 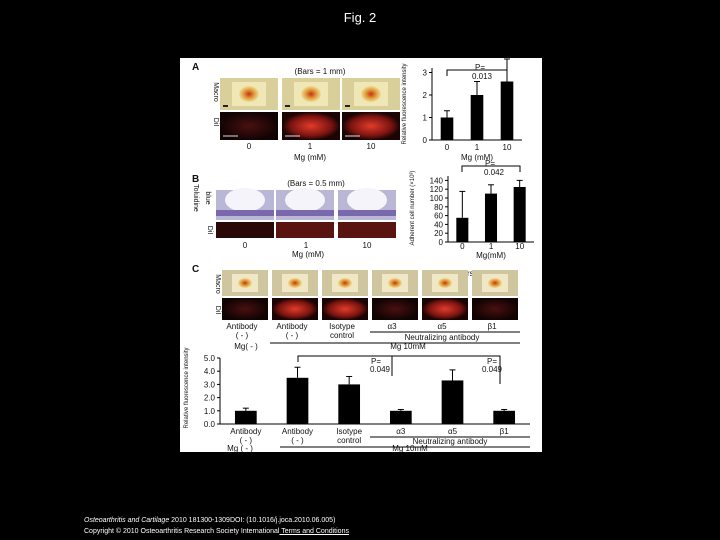 I want to click on panel-a-row-label-dii: DiI, so click(x=215, y=122).